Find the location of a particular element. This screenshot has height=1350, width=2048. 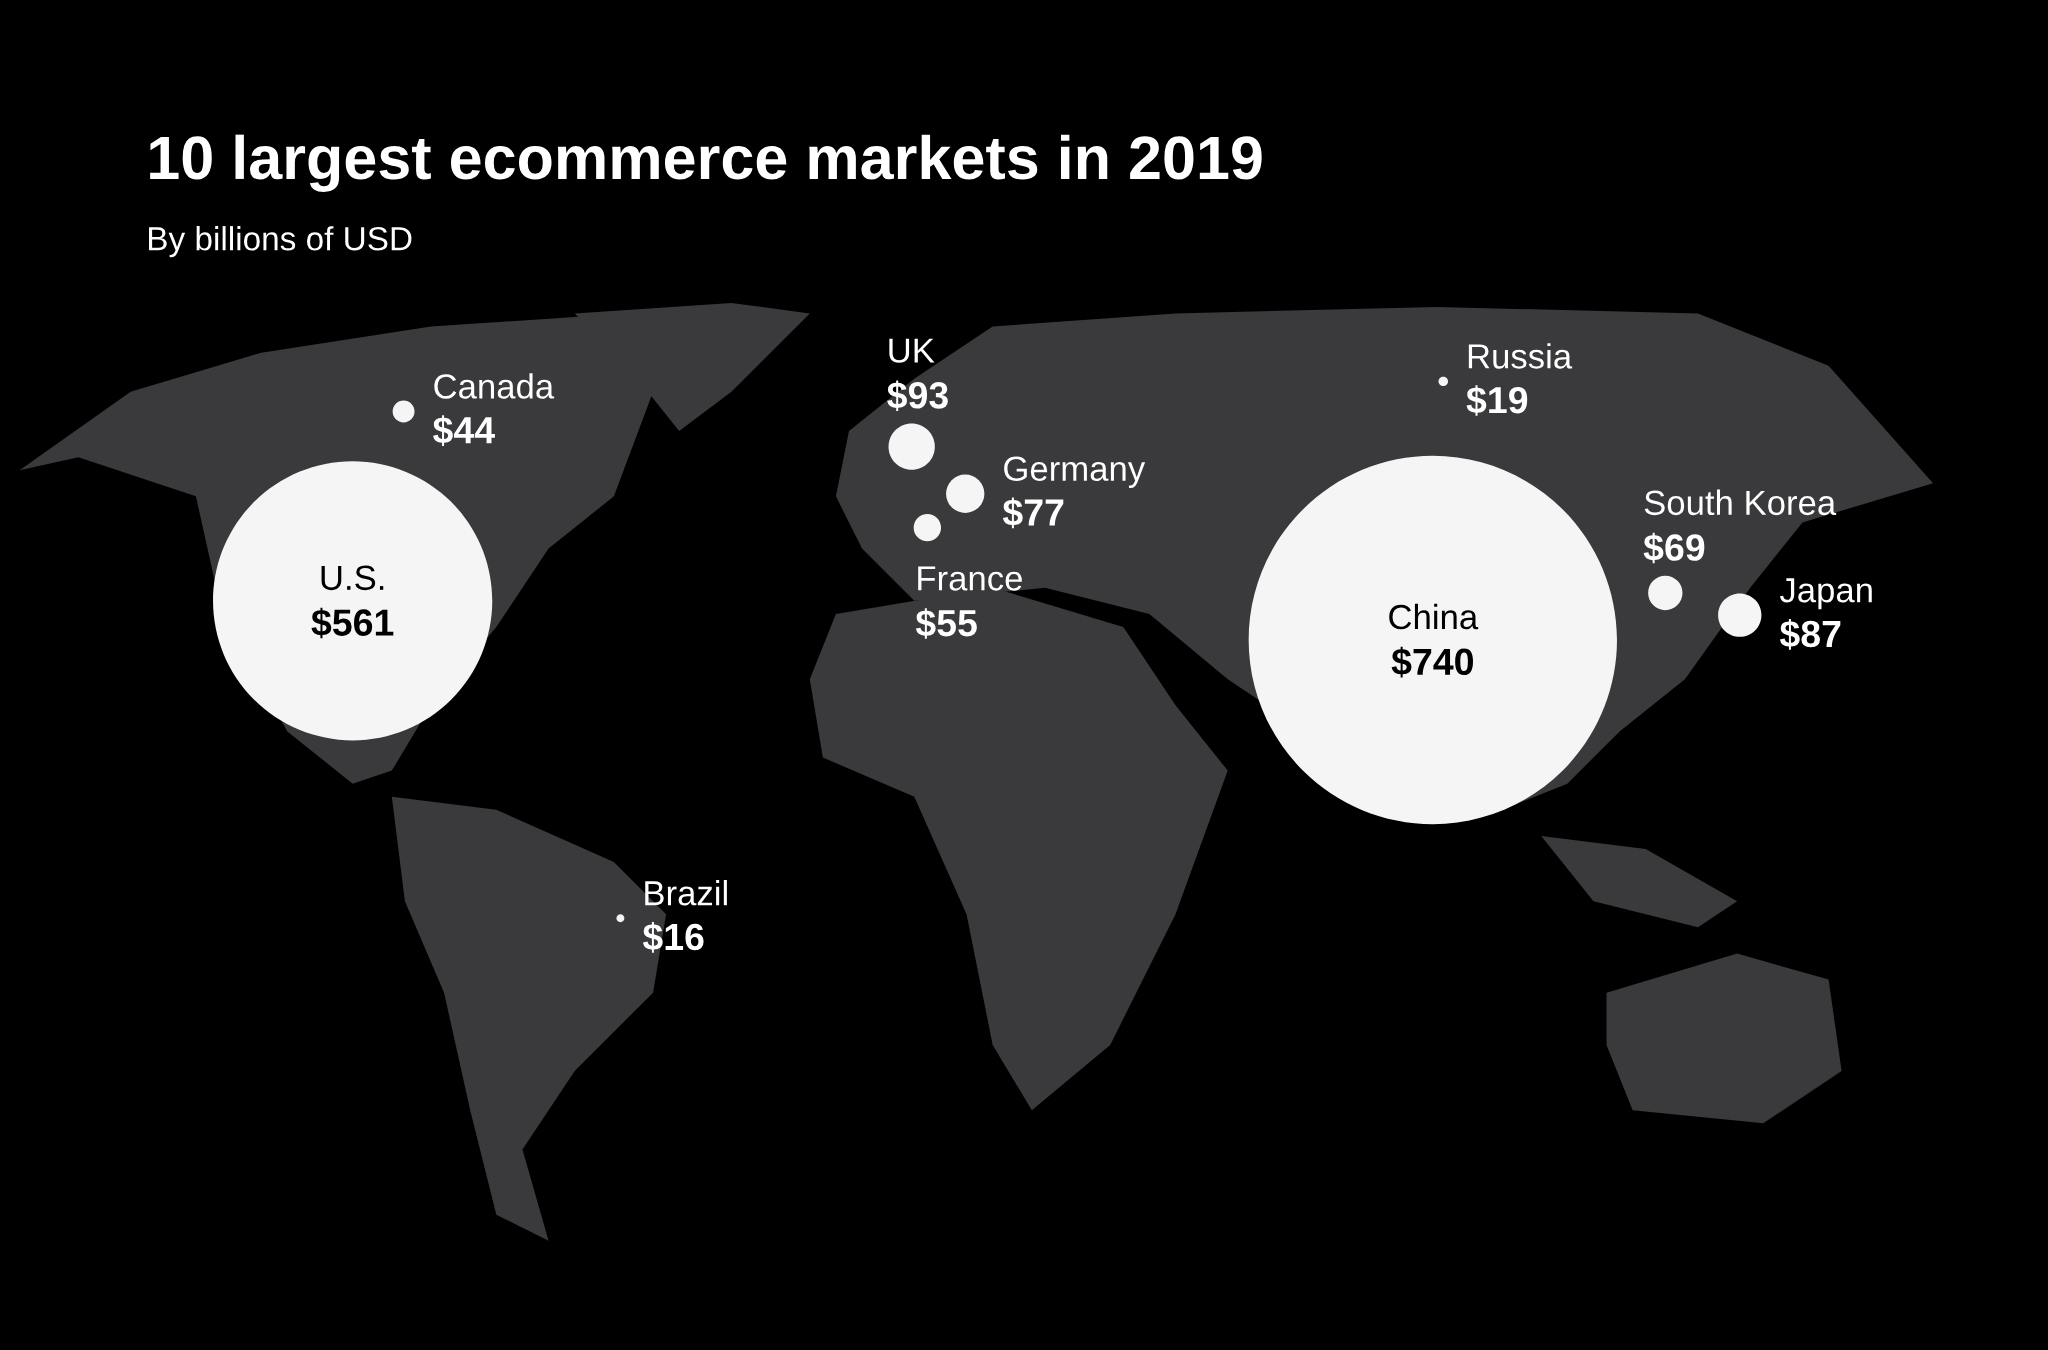

category-label: Brazil is located at coordinates (686, 893).